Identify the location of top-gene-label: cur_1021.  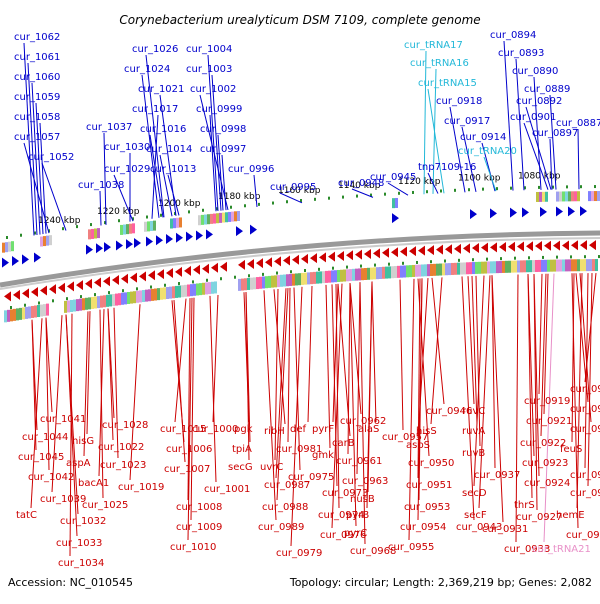
(161, 89).